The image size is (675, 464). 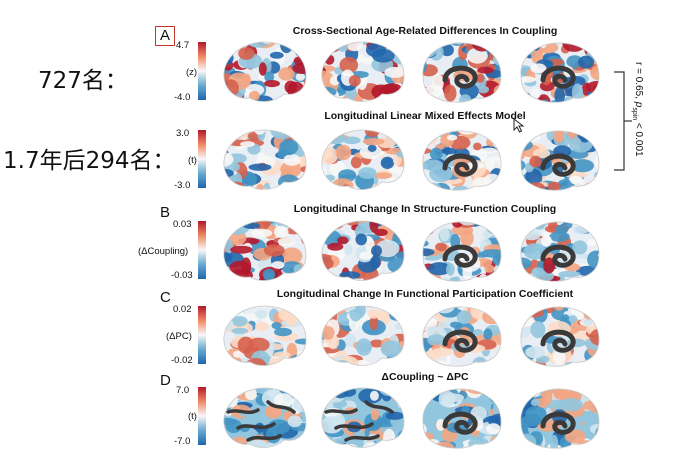 What do you see at coordinates (560, 160) in the screenshot?
I see `brain-map-row2-view4` at bounding box center [560, 160].